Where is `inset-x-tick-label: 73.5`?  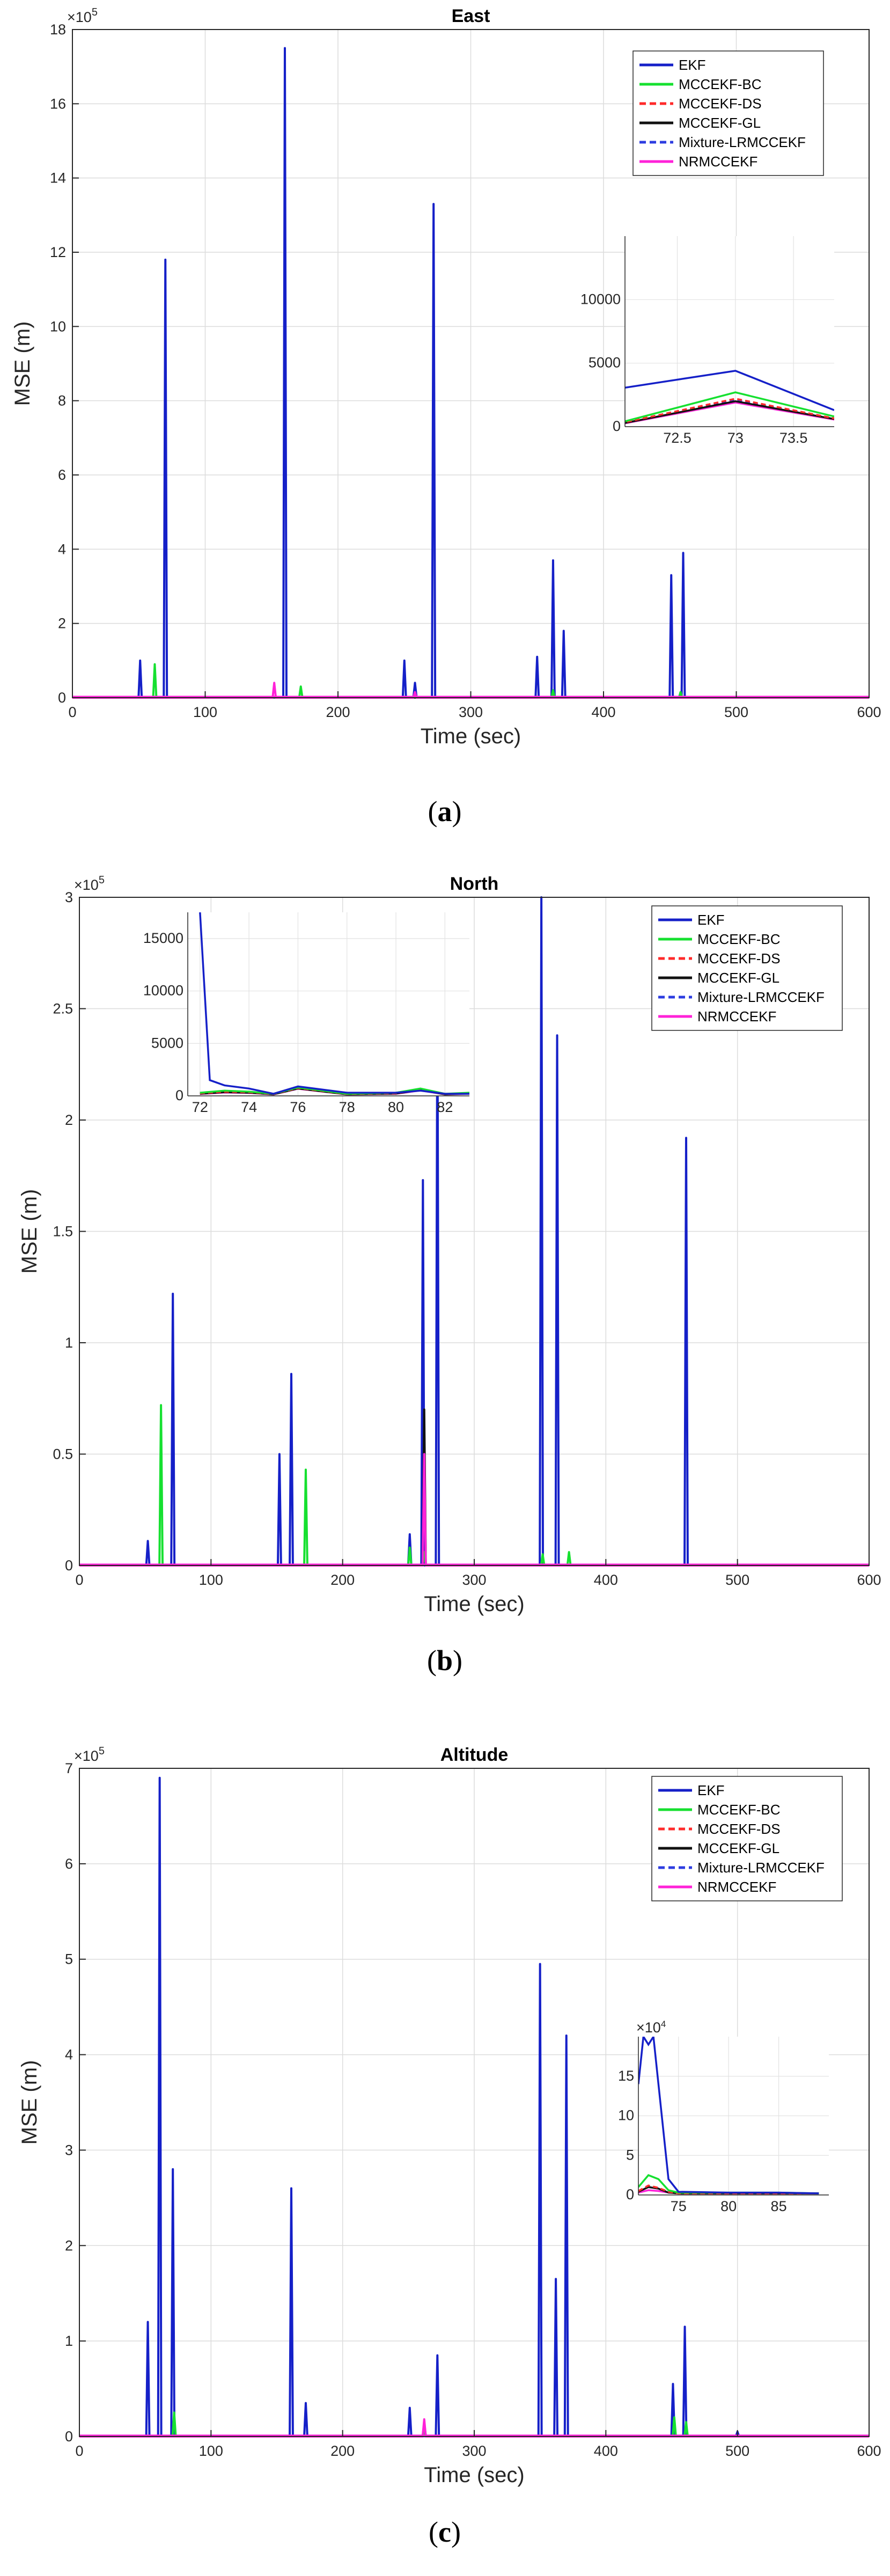 inset-x-tick-label: 73.5 is located at coordinates (793, 438).